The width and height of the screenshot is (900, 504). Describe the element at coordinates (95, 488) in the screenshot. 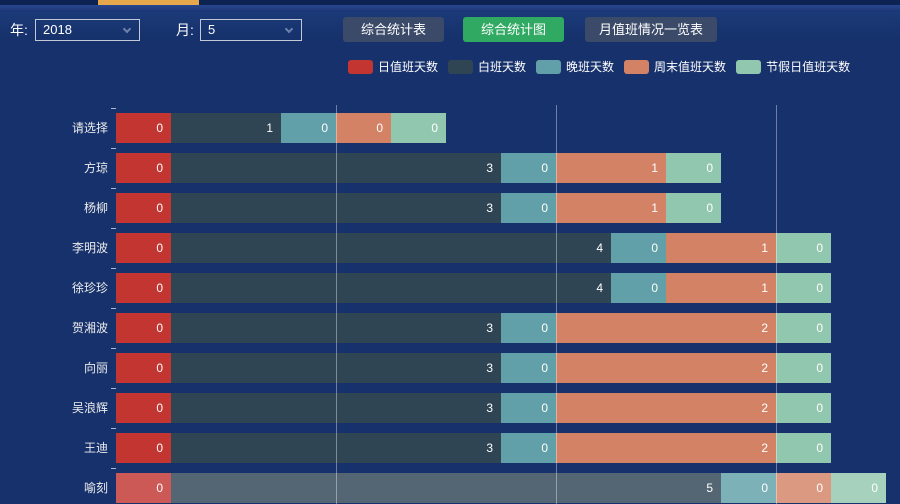

I see `category-label: 喻刻` at that location.